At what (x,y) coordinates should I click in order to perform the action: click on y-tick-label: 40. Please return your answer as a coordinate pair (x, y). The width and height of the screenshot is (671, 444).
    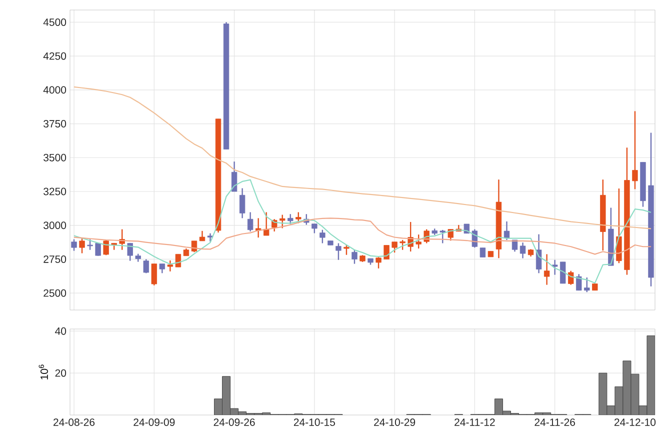
    Looking at the image, I should click on (60, 331).